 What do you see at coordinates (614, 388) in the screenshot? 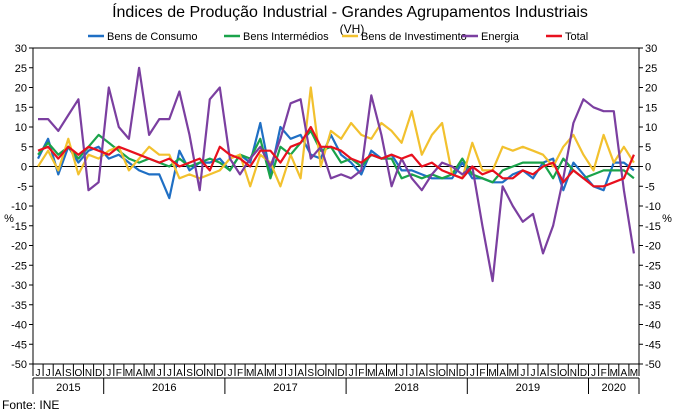
I see `x-year-label: 2020` at bounding box center [614, 388].